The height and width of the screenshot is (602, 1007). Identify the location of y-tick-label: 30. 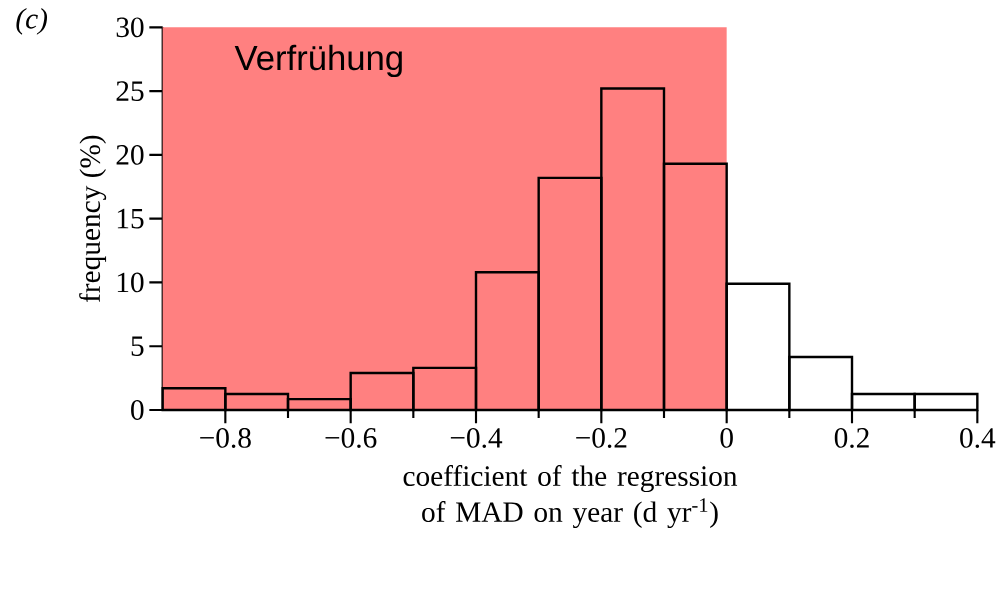
(130, 27).